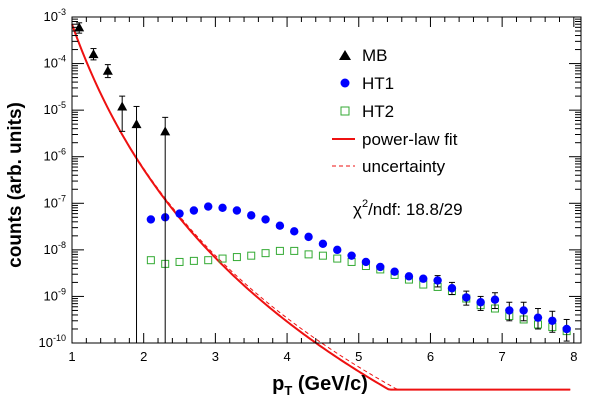  I want to click on x-axis-title-rest: (GeV/c), so click(330, 384).